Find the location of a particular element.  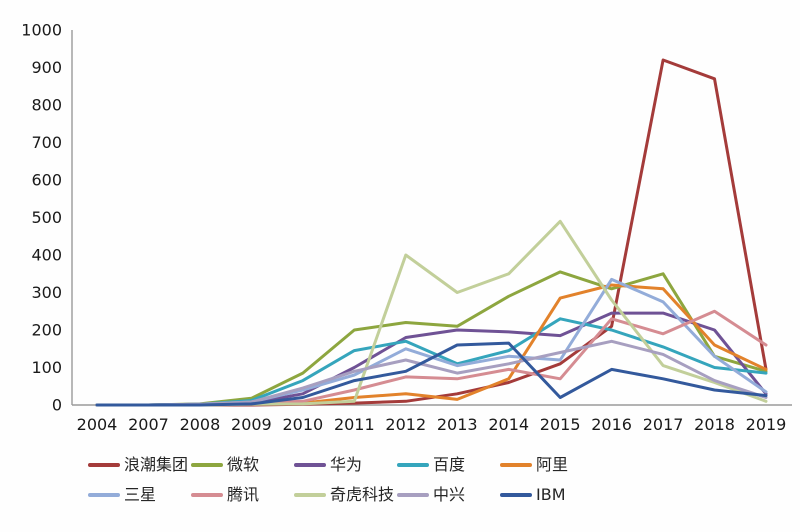

legend-label: 阿里 is located at coordinates (552, 464).